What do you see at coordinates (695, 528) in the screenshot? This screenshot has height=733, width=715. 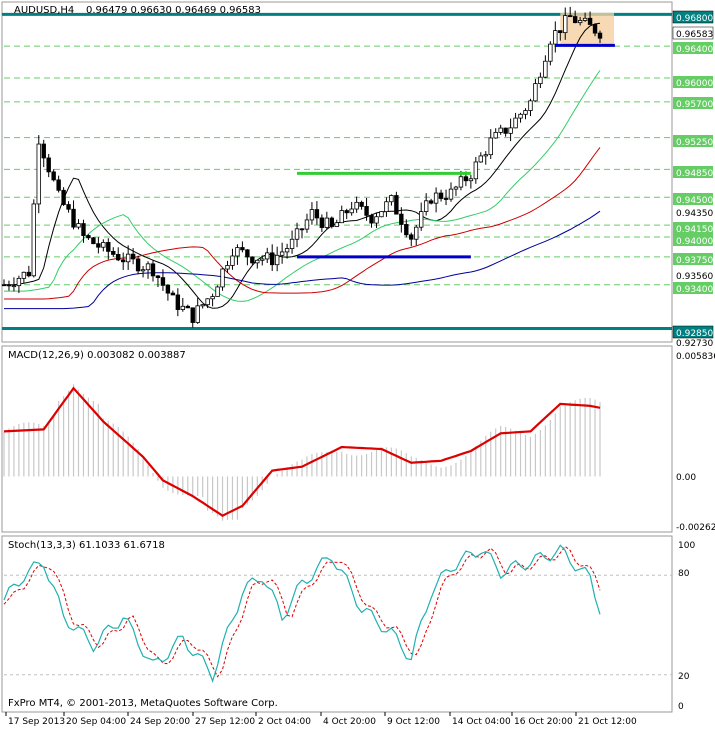 I see `macd-tick-label: -0.002627` at bounding box center [695, 528].